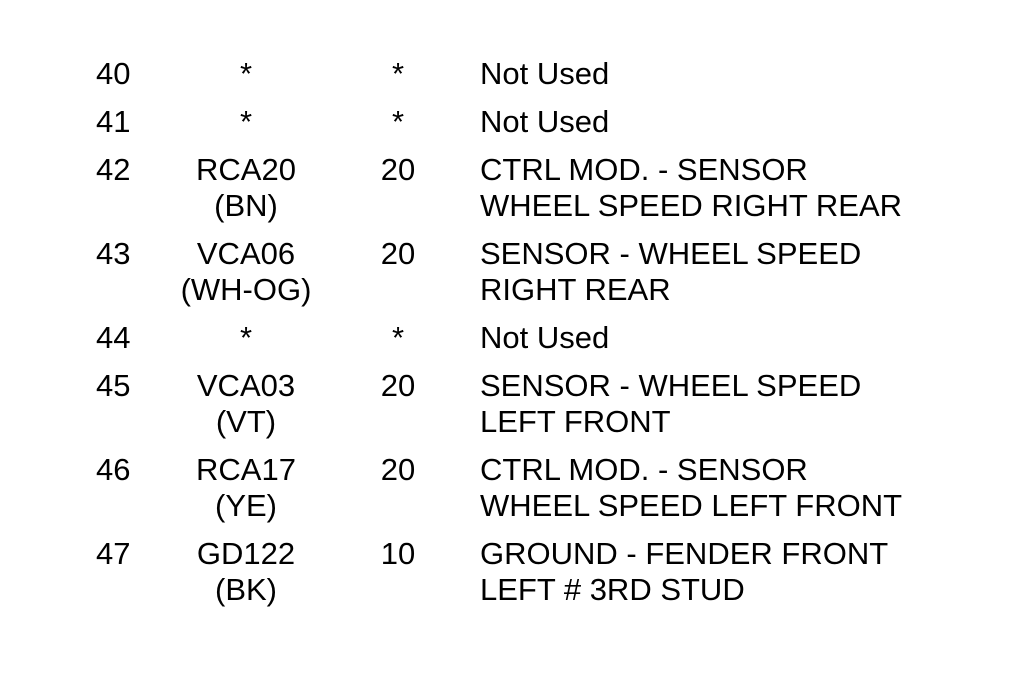 The width and height of the screenshot is (1022, 677). Describe the element at coordinates (246, 505) in the screenshot. I see `wire-color: (YE)` at that location.